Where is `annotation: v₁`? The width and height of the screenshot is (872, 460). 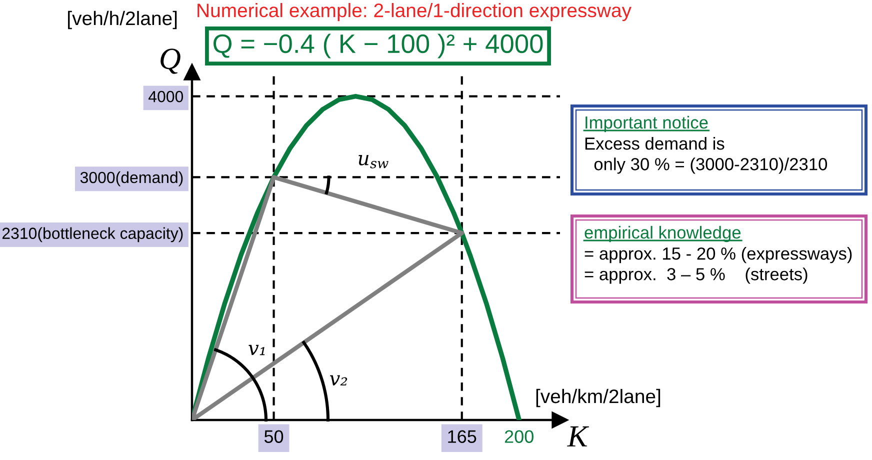
annotation: v₁ is located at coordinates (256, 350).